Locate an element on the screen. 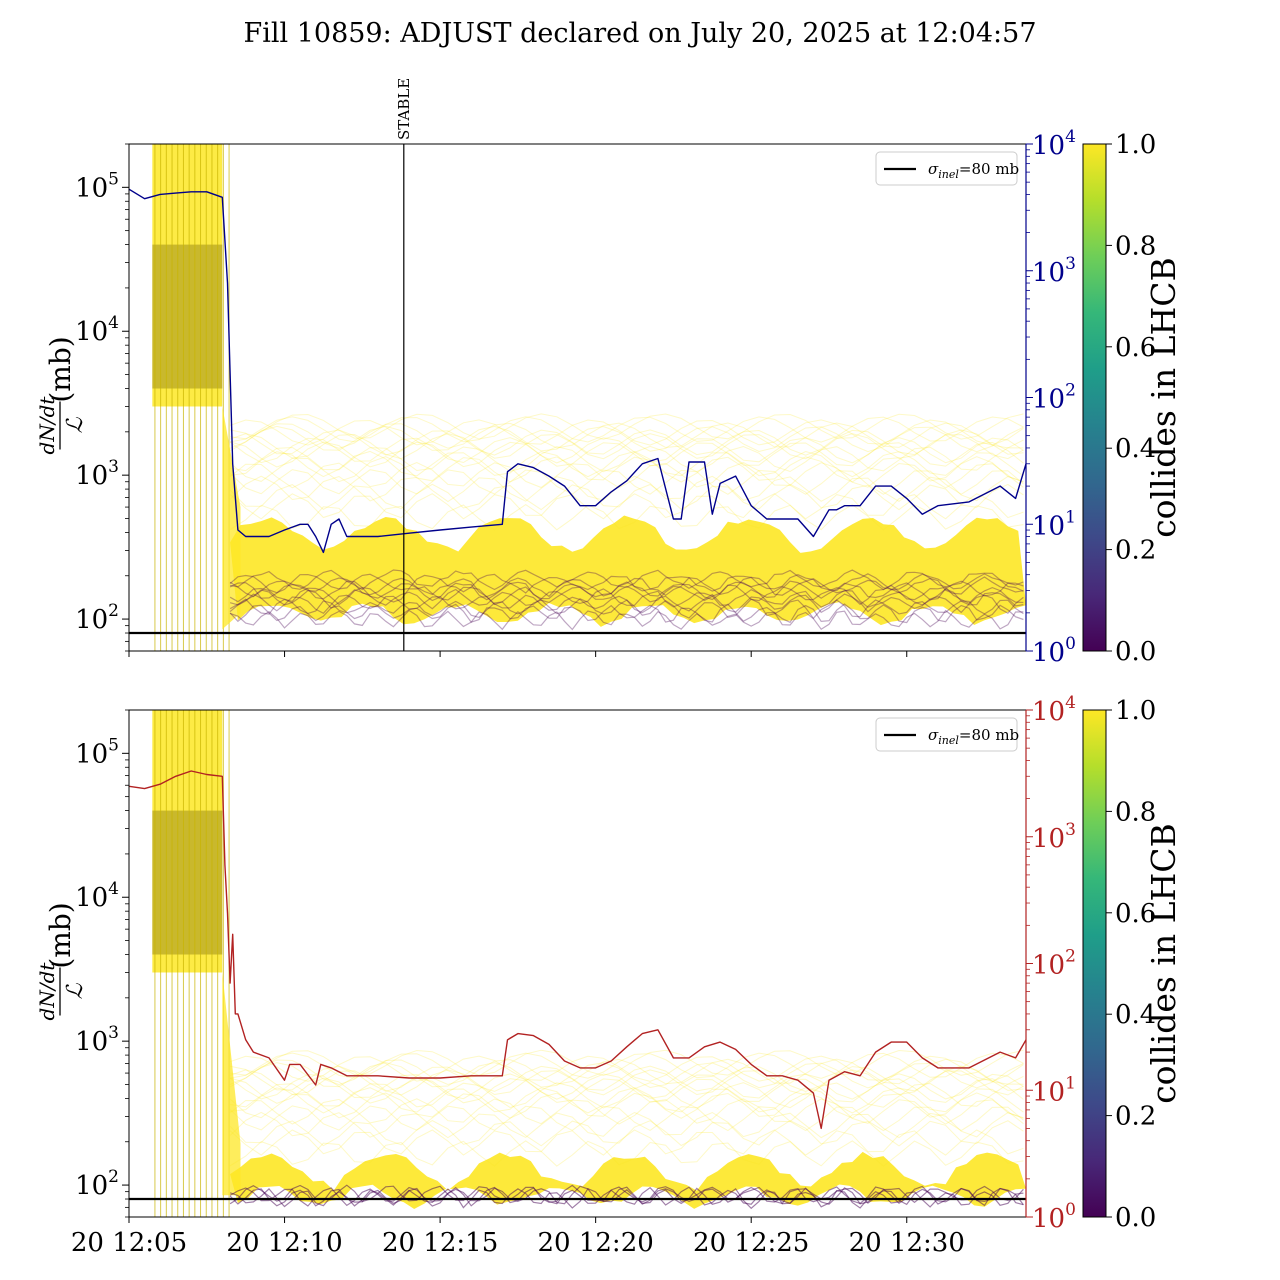  top-bundle-early is located at coordinates (187, 275).